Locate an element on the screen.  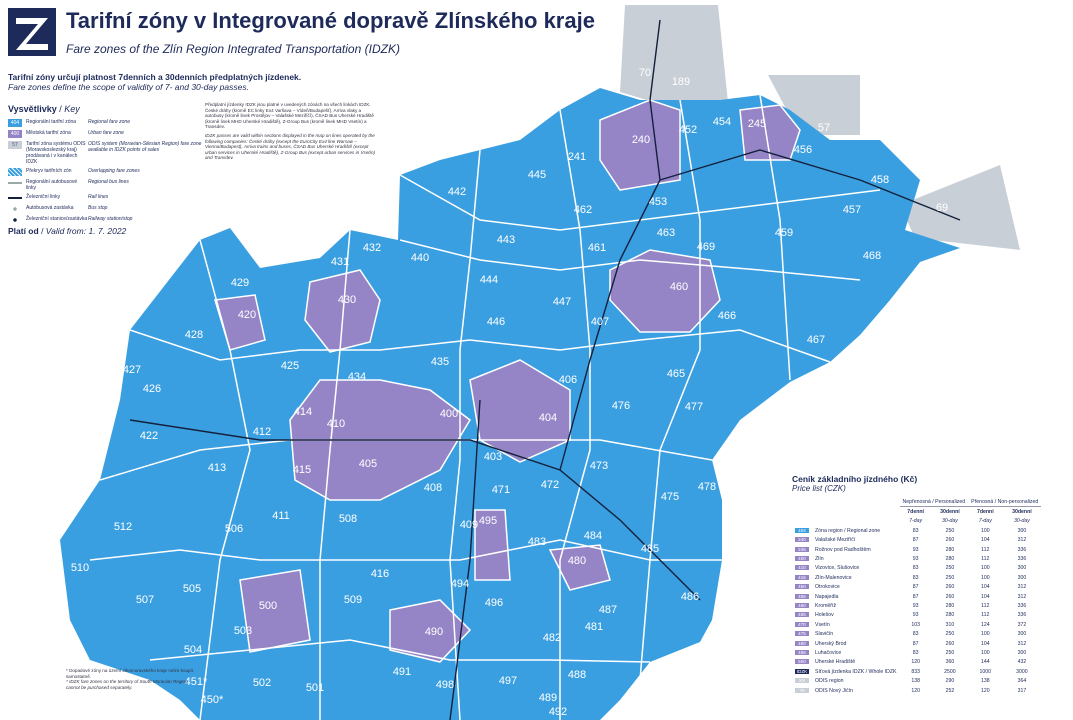
zone-label: 428 is located at coordinates (194, 335).